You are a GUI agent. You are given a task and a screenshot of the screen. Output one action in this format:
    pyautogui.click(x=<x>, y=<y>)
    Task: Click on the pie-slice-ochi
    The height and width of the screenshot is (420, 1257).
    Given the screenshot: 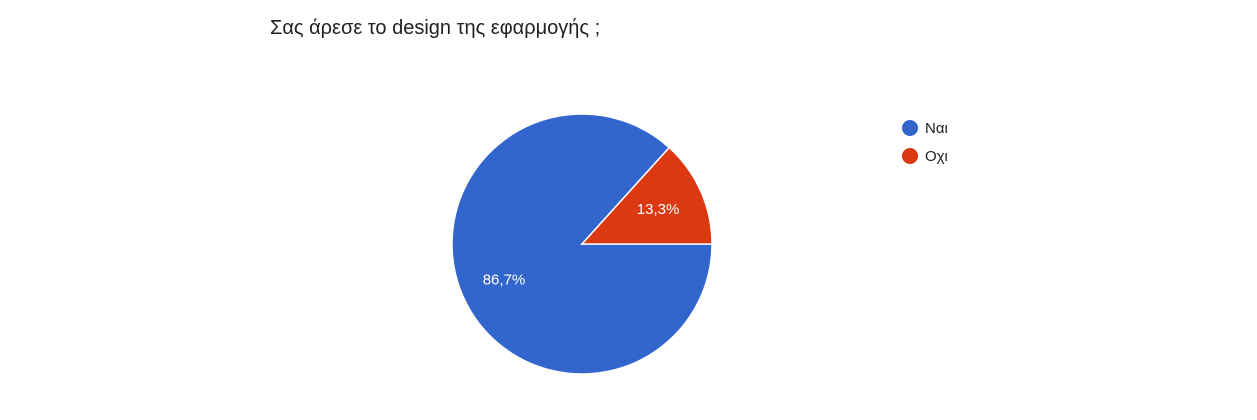 What is the action you would take?
    pyautogui.click(x=646, y=195)
    